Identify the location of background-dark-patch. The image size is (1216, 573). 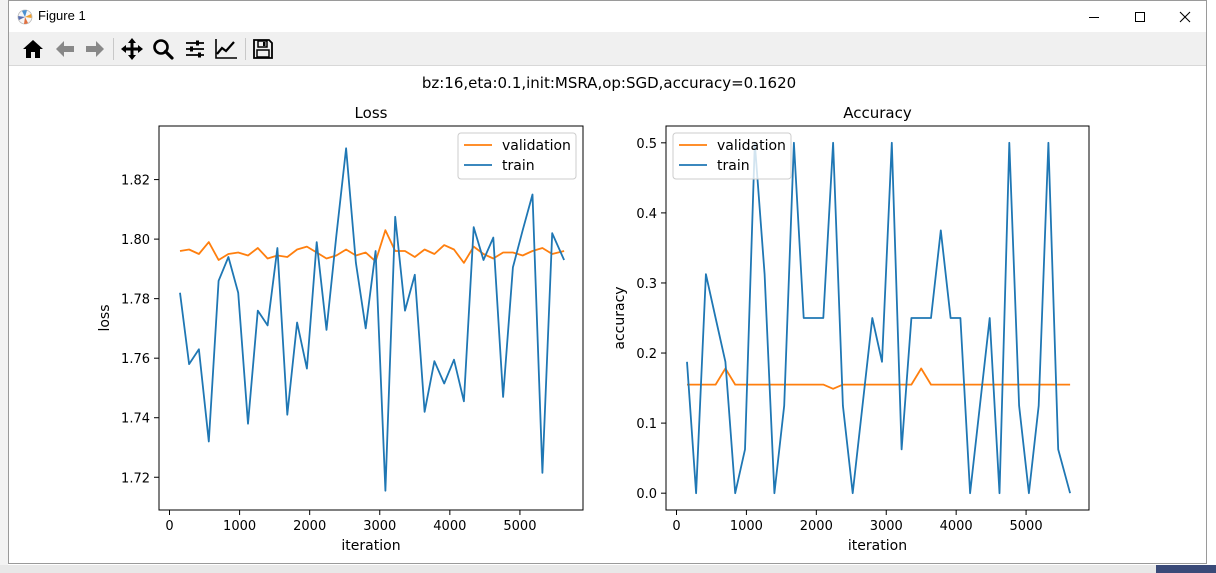
(1186, 569).